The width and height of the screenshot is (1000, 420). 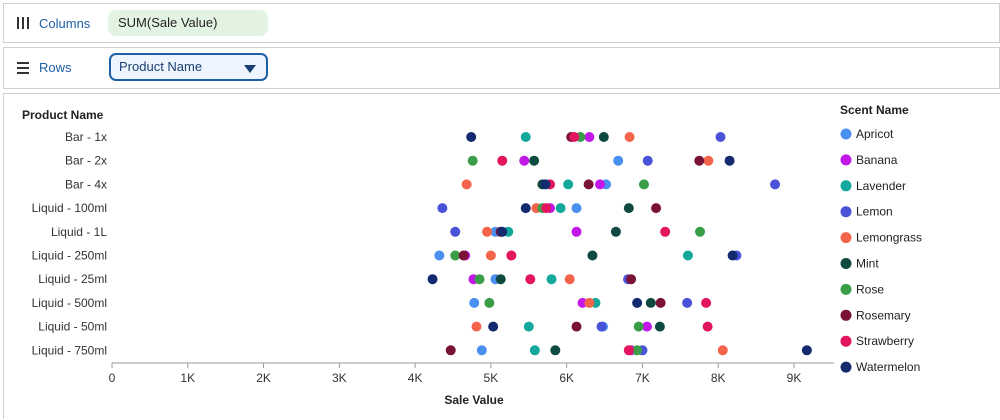 I want to click on legend-item-label: Banana, so click(x=877, y=160).